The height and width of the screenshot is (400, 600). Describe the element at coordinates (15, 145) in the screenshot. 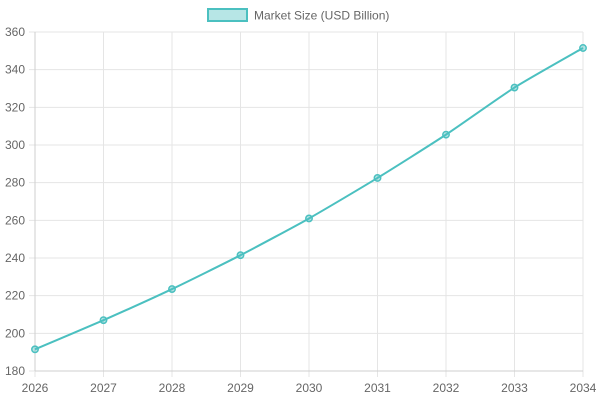

I see `y-tick-label: 300` at that location.